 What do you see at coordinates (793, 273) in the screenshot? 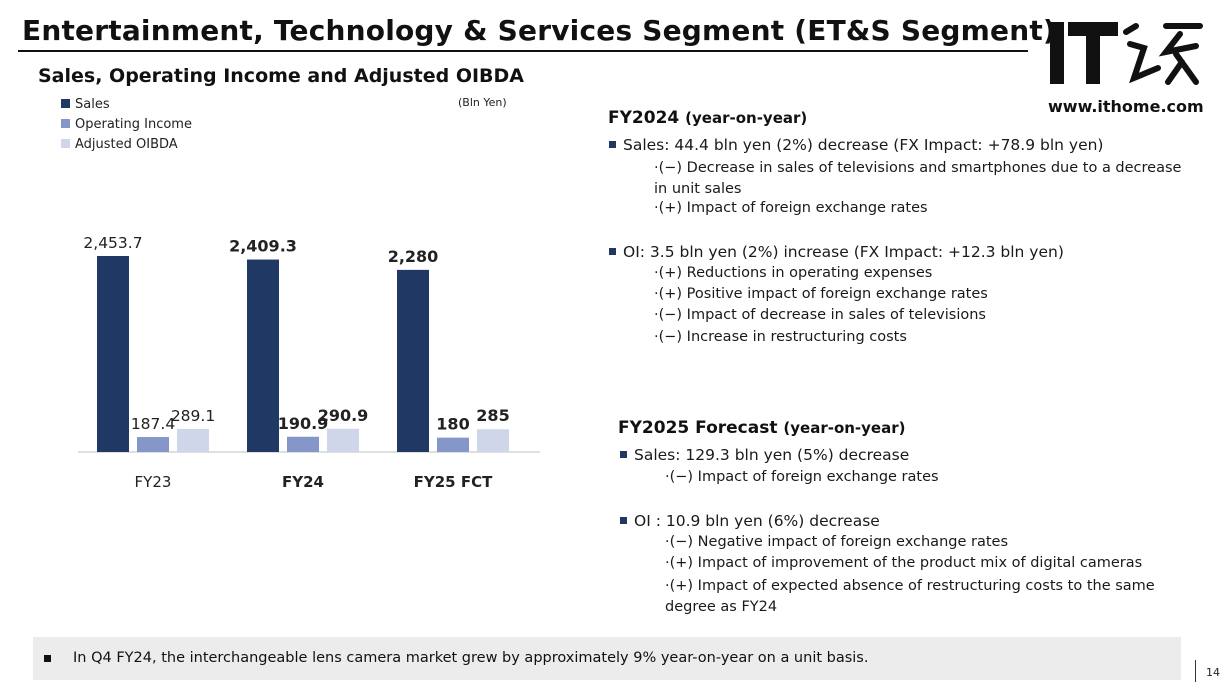
I see `fy2024-oi-item: ·(+) Reductions in operating expenses` at bounding box center [793, 273].